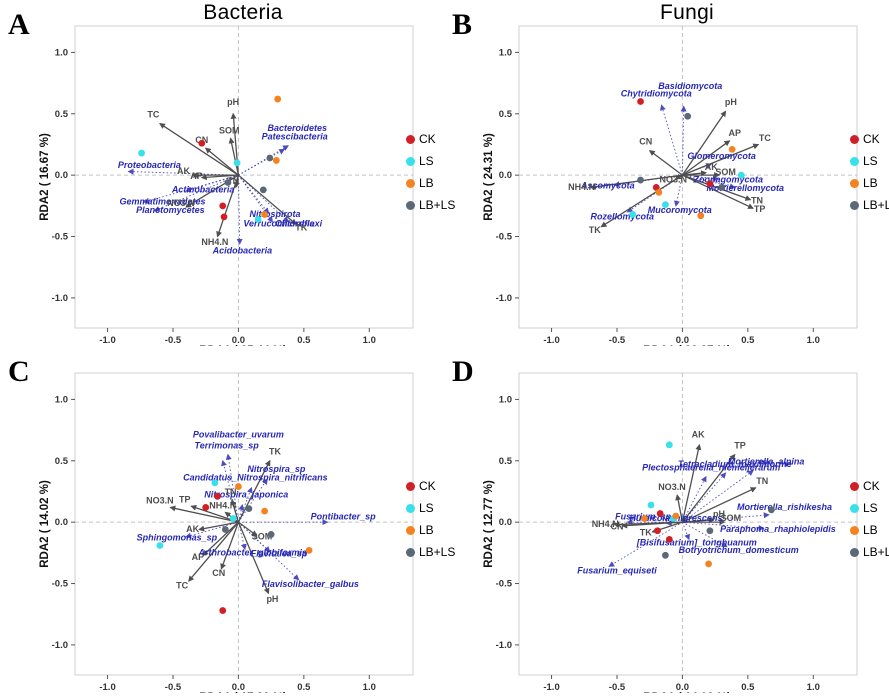 The height and width of the screenshot is (698, 889). Describe the element at coordinates (869, 519) in the screenshot. I see `legend-d: CK LS LB LB+LS` at that location.